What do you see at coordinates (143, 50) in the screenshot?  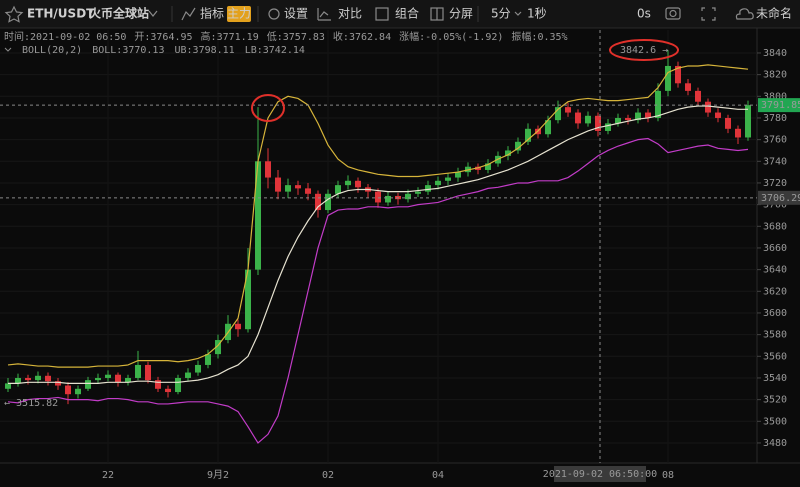 I see `legend-value: 3770.13` at bounding box center [143, 50].